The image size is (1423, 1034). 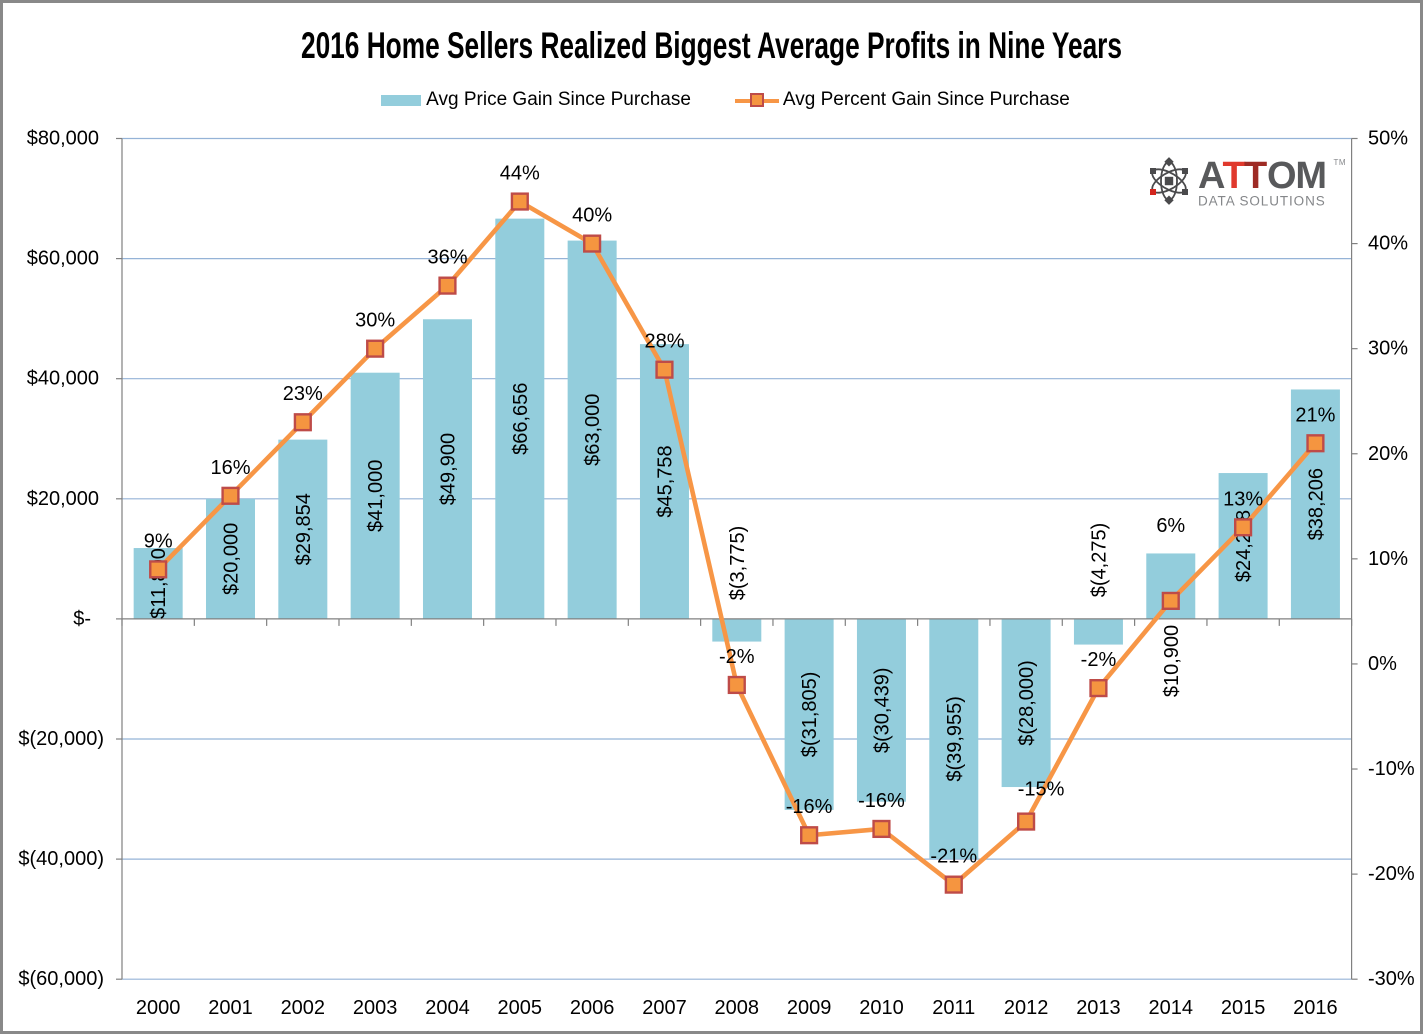 I want to click on marker-2013, so click(x=1098, y=688).